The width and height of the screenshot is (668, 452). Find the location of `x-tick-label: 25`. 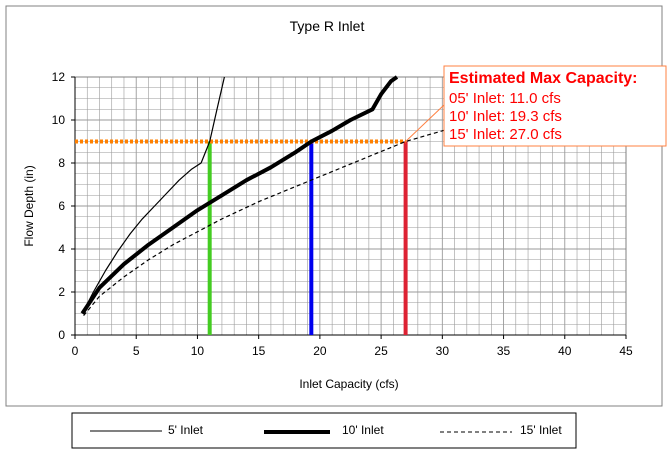

x-tick-label: 25 is located at coordinates (381, 351).